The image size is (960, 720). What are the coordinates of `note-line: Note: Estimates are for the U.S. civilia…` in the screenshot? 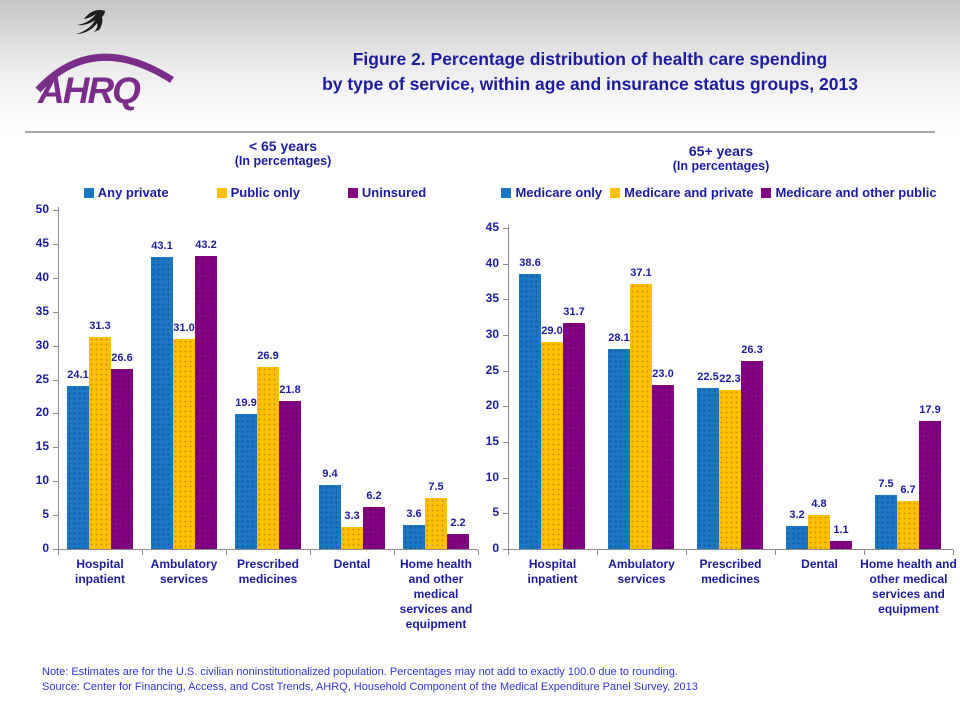 It's located at (360, 672).